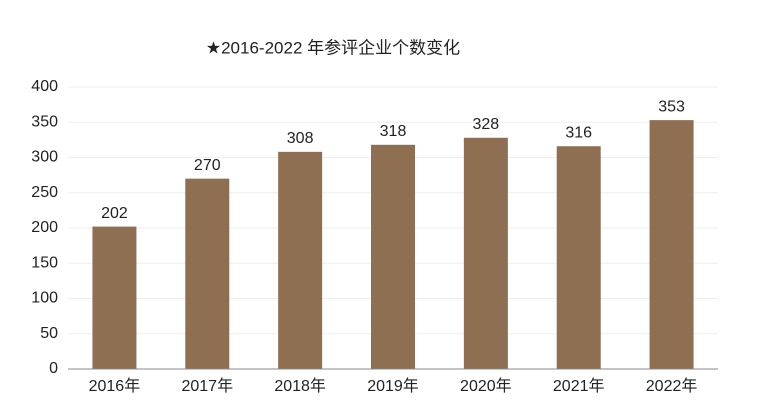 The width and height of the screenshot is (758, 418). What do you see at coordinates (300, 386) in the screenshot?
I see `x-tick-label: 2018年` at bounding box center [300, 386].